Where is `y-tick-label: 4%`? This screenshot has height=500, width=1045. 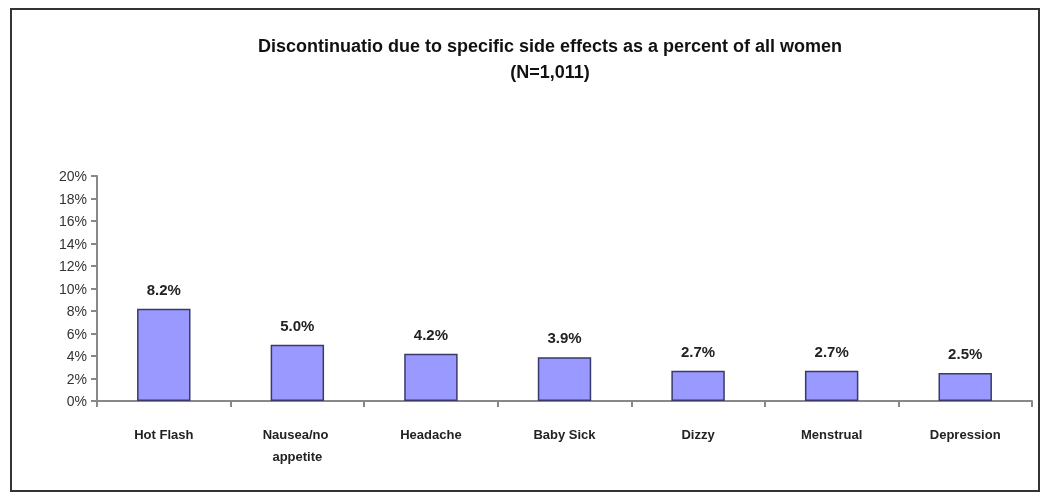
y-tick-label: 4% is located at coordinates (76, 356).